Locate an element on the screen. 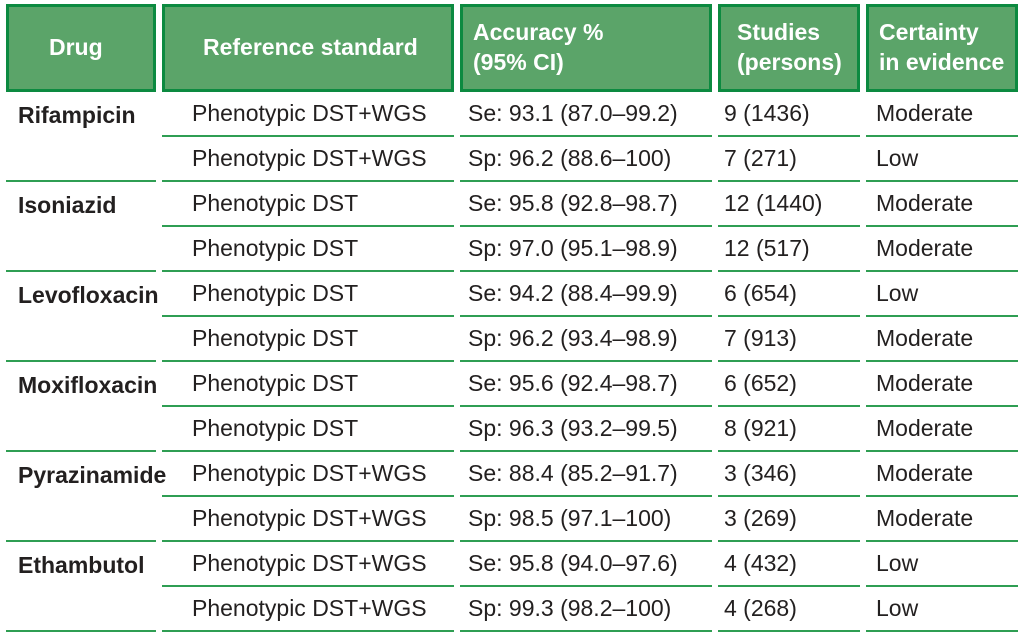 This screenshot has height=642, width=1024. drug-cell: Isoniazid is located at coordinates (81, 227).